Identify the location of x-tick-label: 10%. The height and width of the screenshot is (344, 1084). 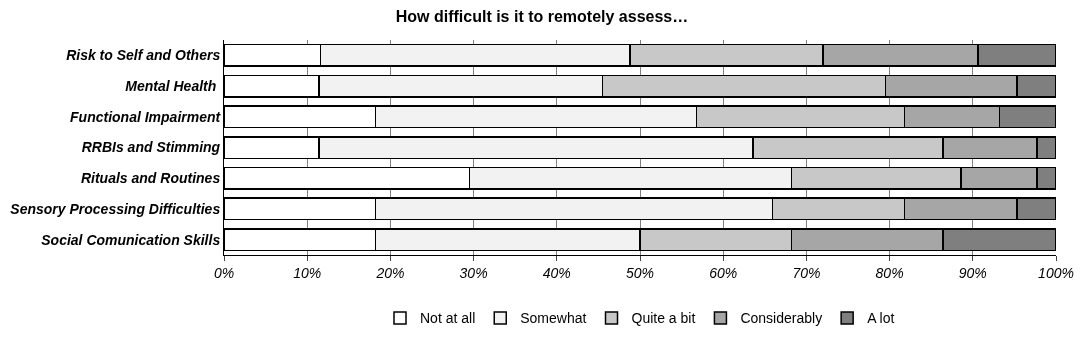
(307, 272).